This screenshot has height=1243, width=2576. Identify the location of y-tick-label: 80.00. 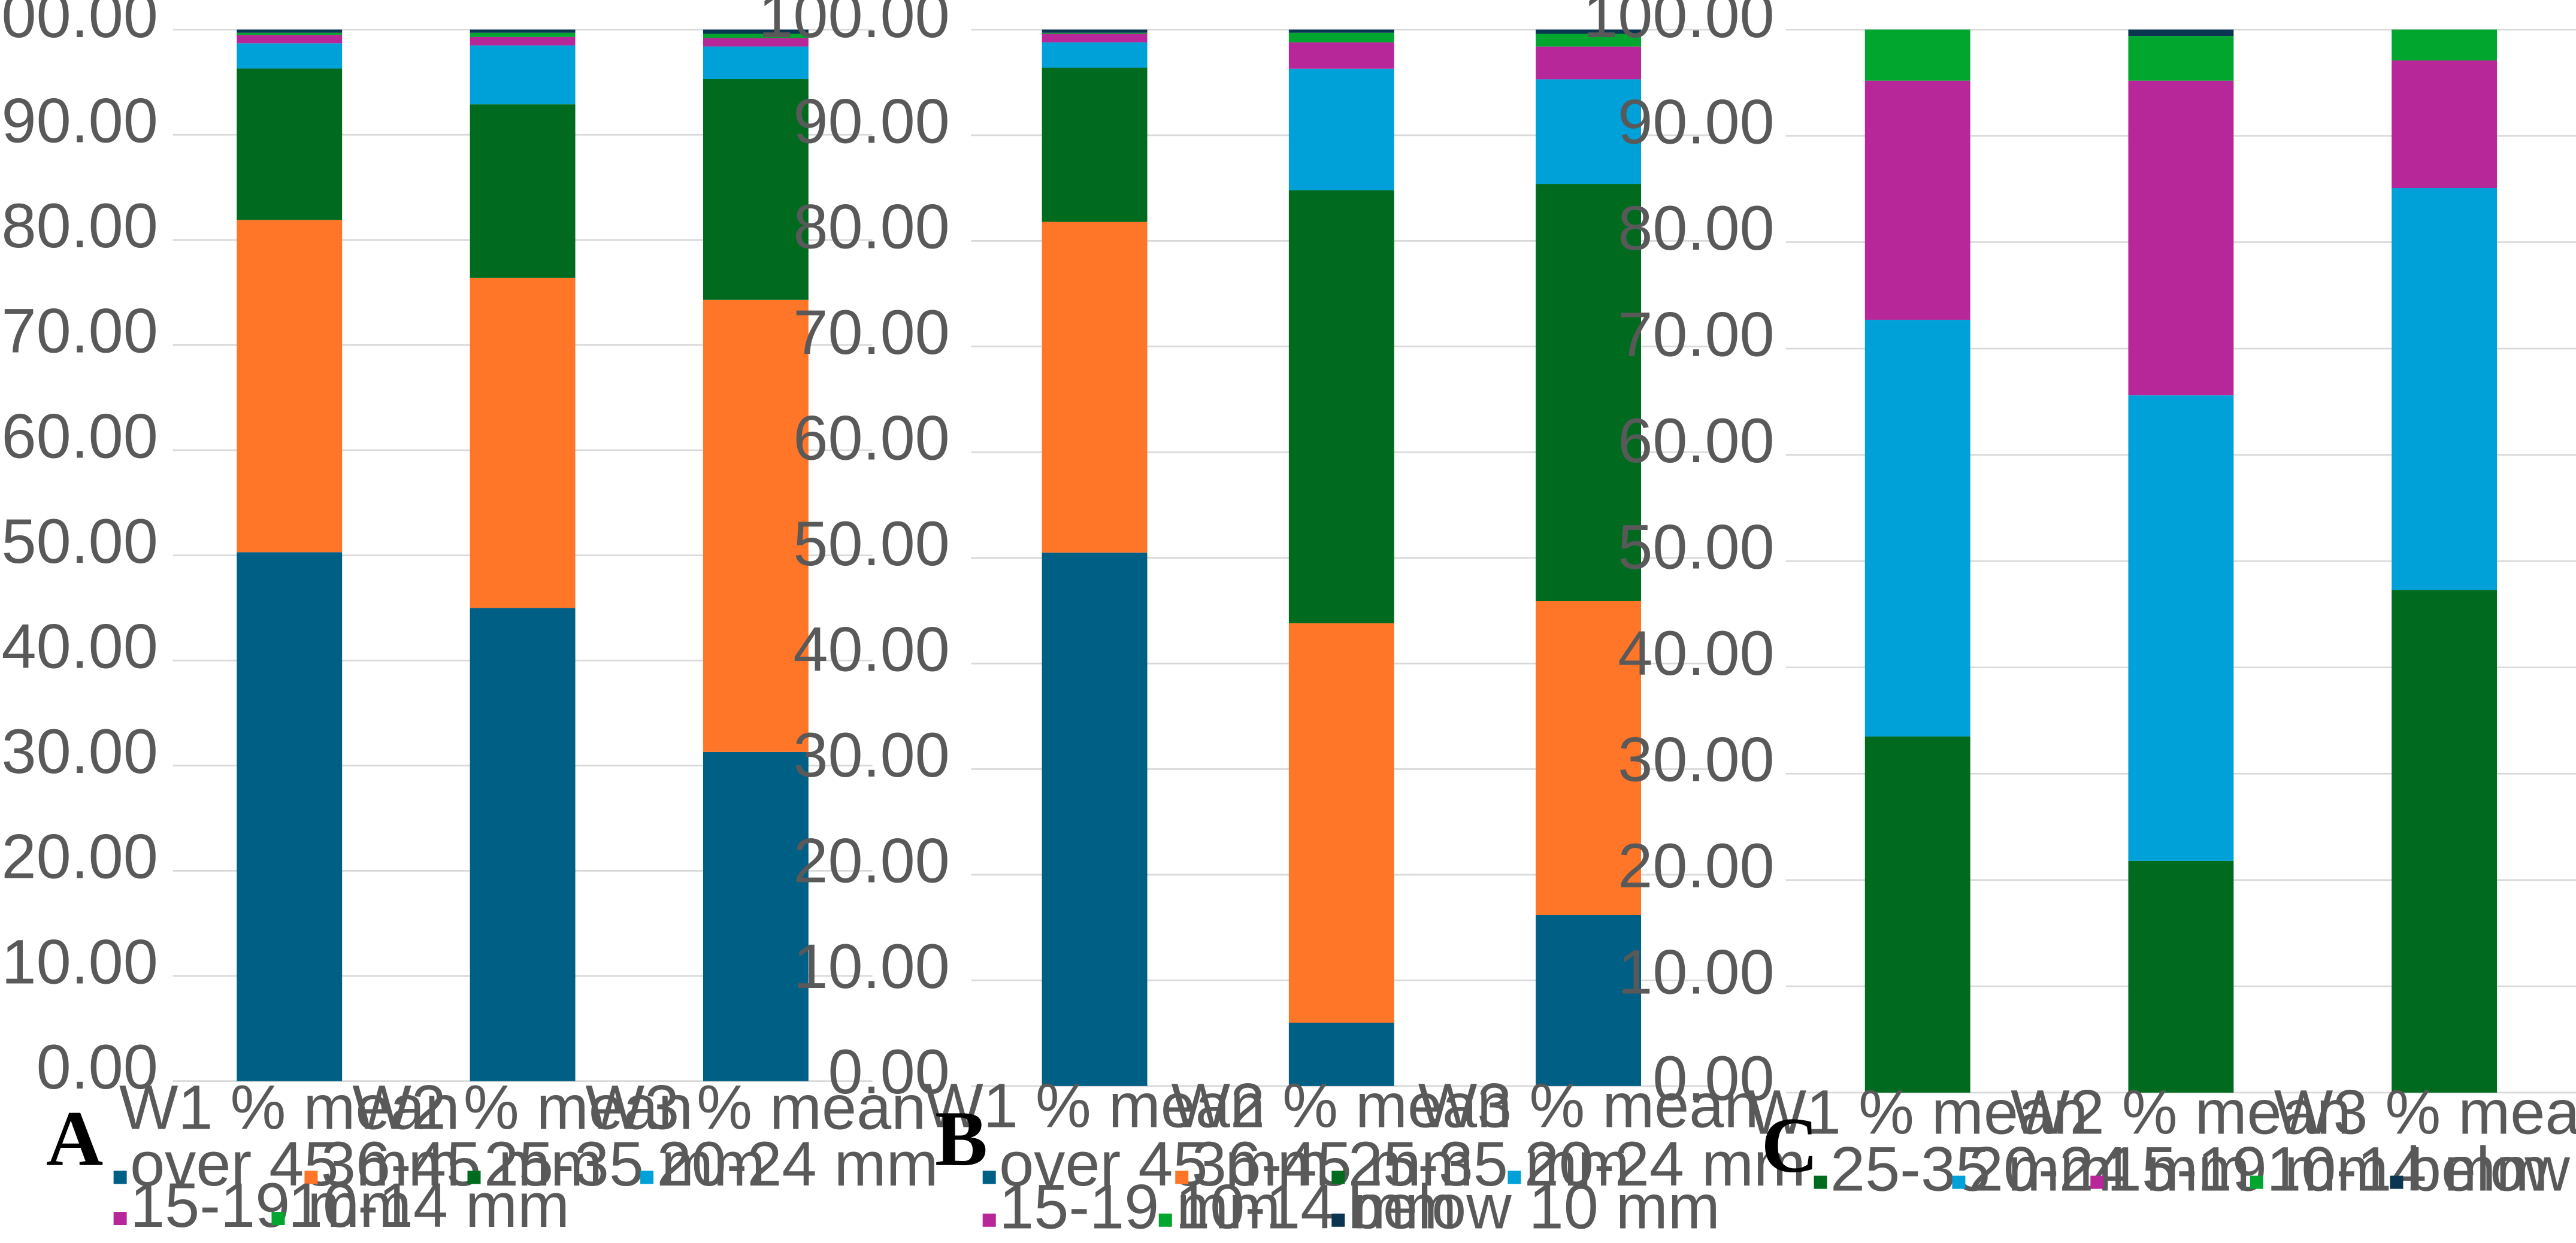
(80, 226).